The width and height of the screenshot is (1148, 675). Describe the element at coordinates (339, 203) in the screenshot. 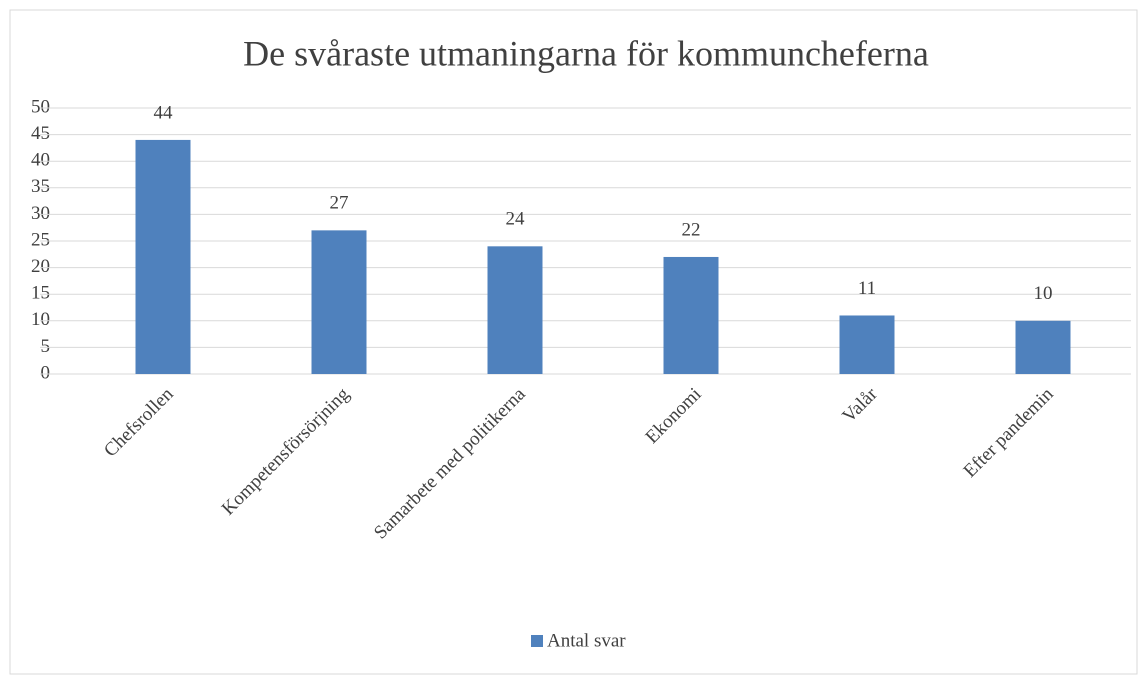

I see `data-label: 27` at that location.